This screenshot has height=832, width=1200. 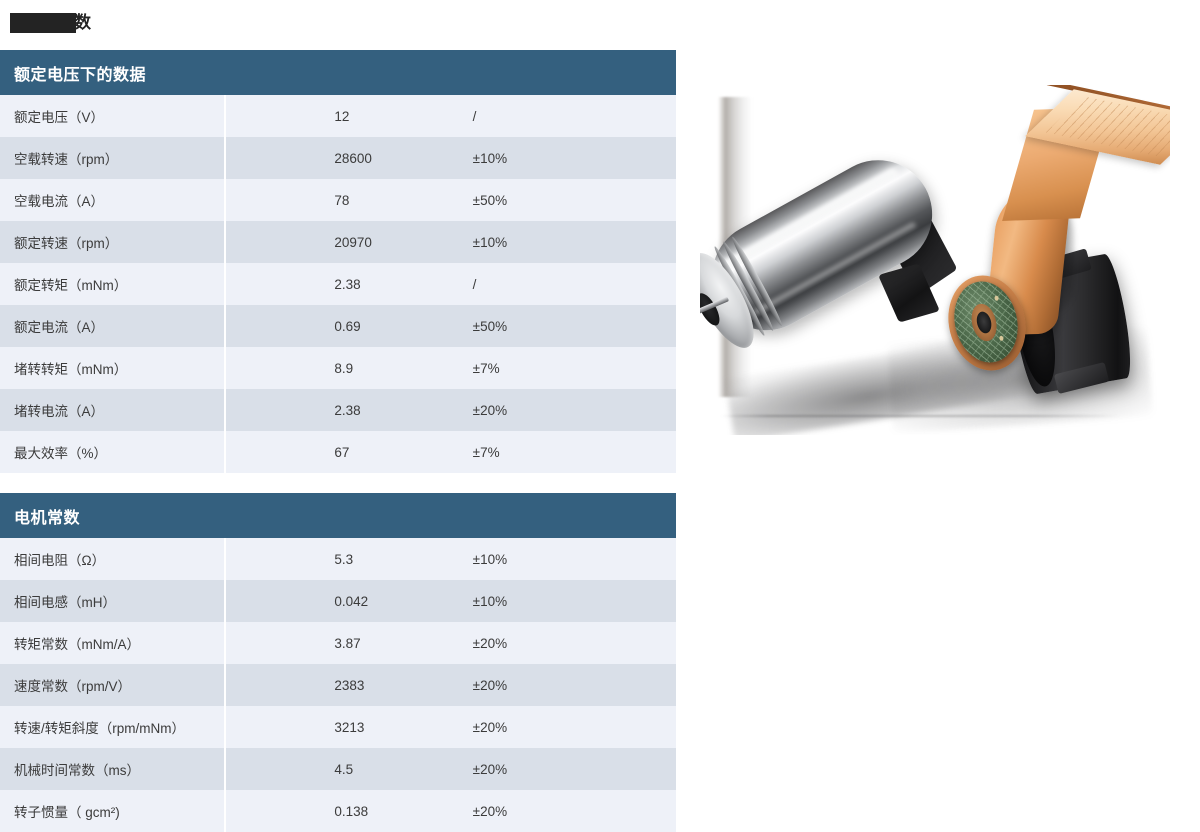 I want to click on row-label-text: 堵转转矩, so click(x=41, y=369).